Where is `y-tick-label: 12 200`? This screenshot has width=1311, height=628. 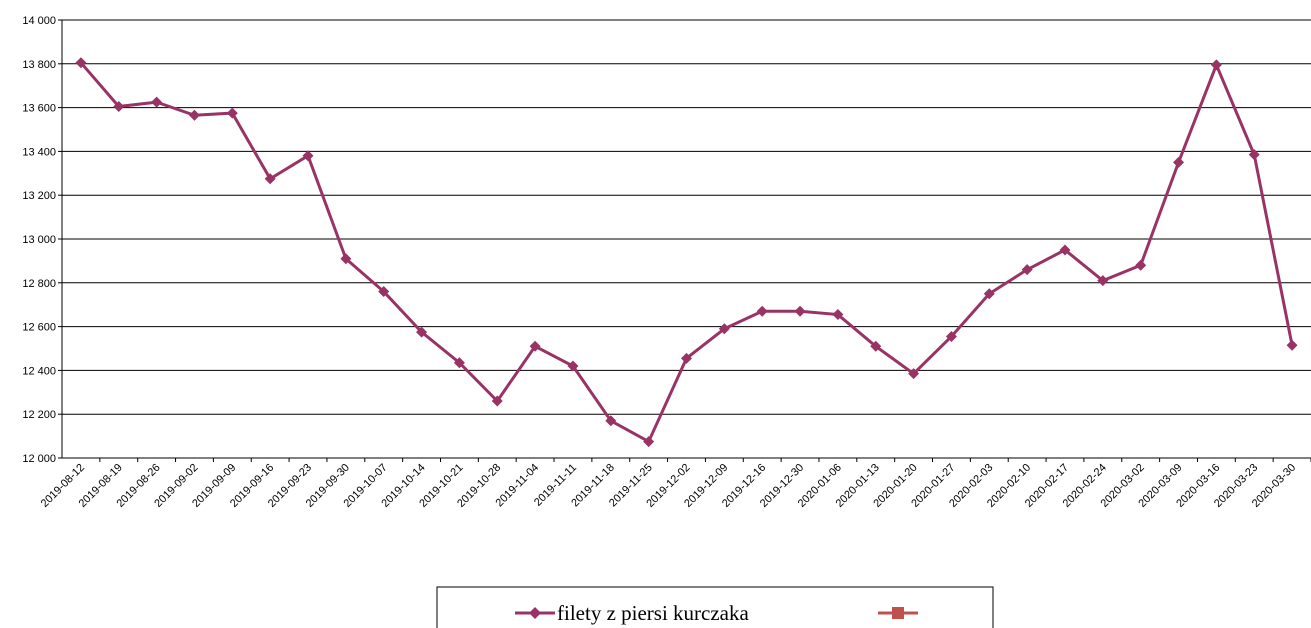 y-tick-label: 12 200 is located at coordinates (39, 415).